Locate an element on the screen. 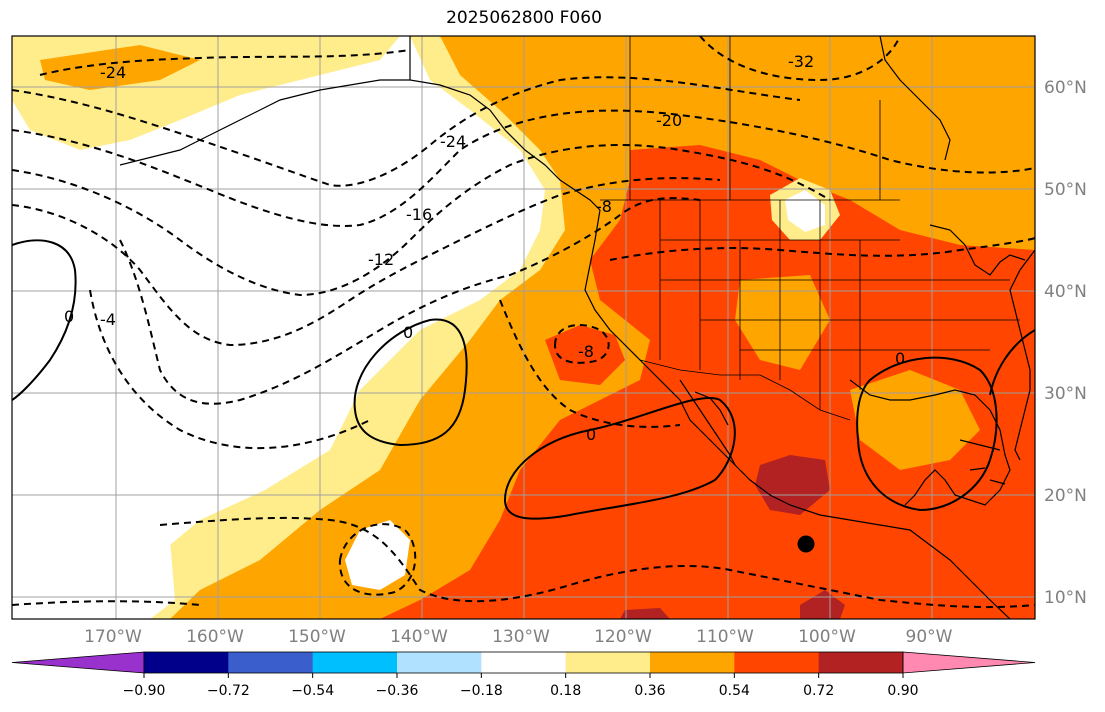 The width and height of the screenshot is (1105, 712). contour-solid-0-south is located at coordinates (619, 458).